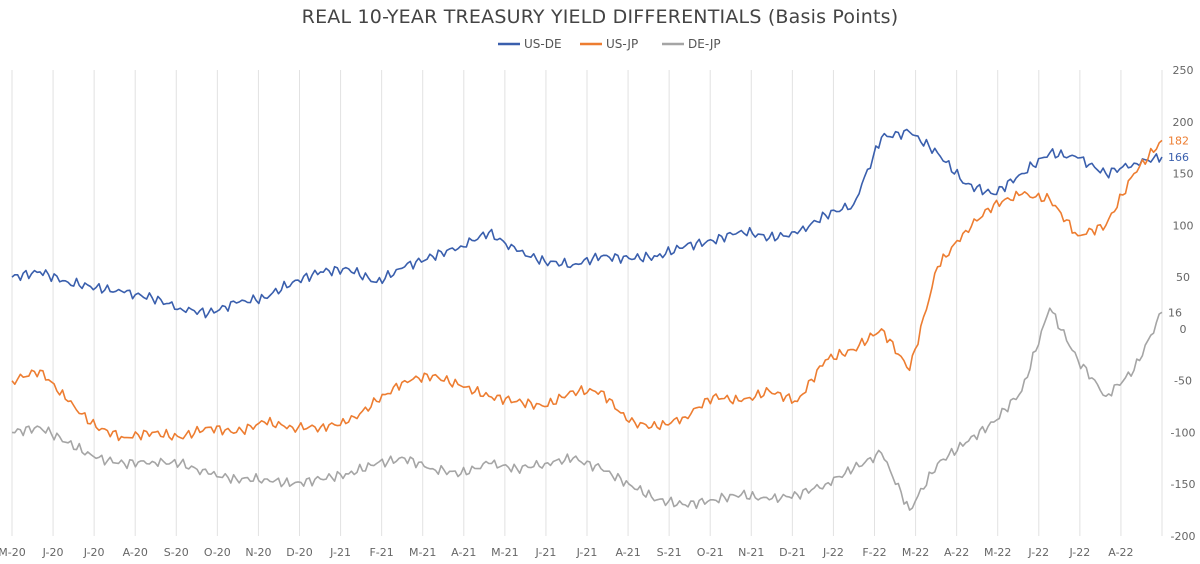 The image size is (1200, 564). What do you see at coordinates (622, 44) in the screenshot?
I see `legend-label: US-JP` at bounding box center [622, 44].